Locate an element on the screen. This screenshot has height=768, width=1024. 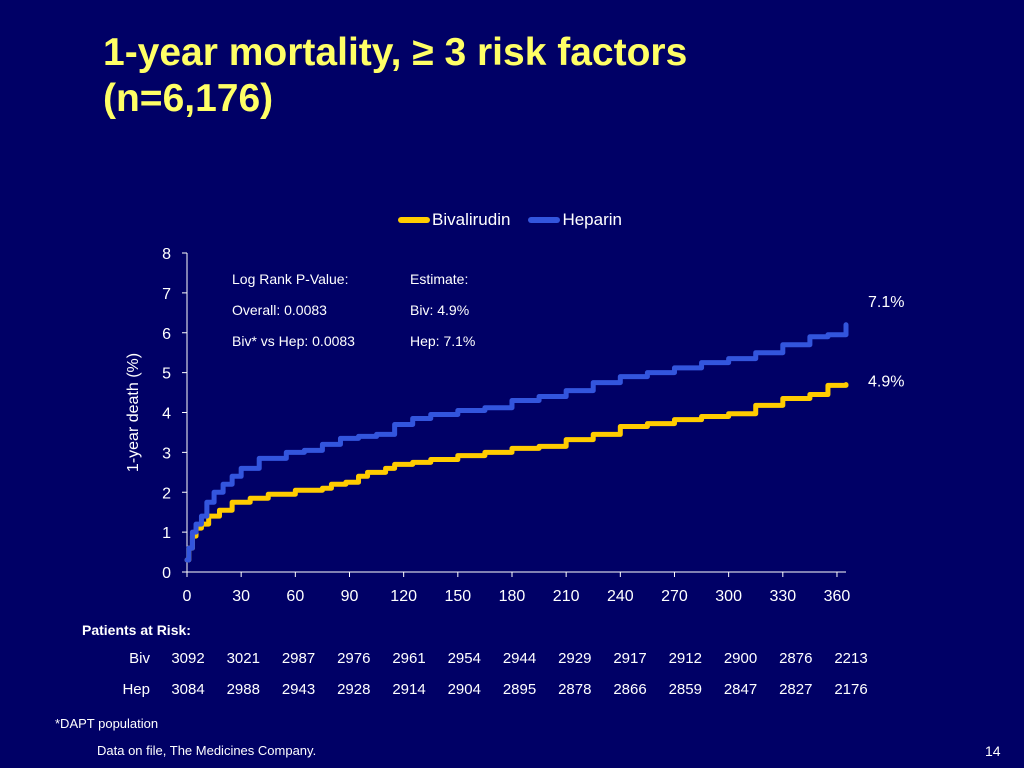
stats-header-pvalue: Log Rank P-Value: is located at coordinates (290, 279).